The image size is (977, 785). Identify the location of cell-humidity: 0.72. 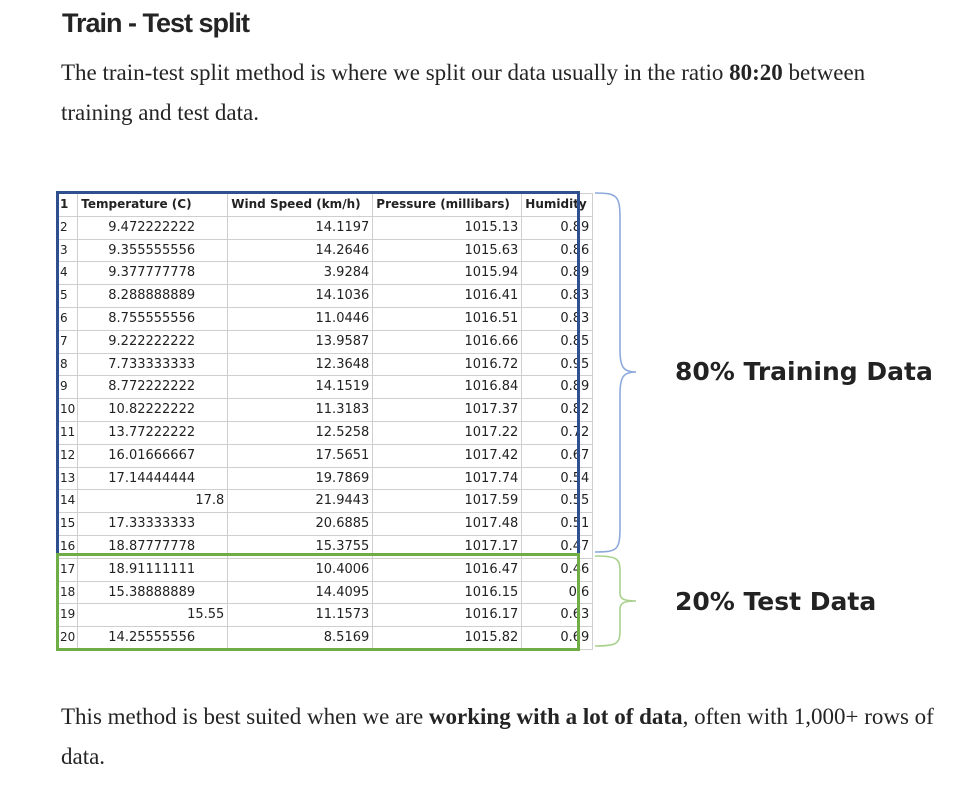
(557, 432).